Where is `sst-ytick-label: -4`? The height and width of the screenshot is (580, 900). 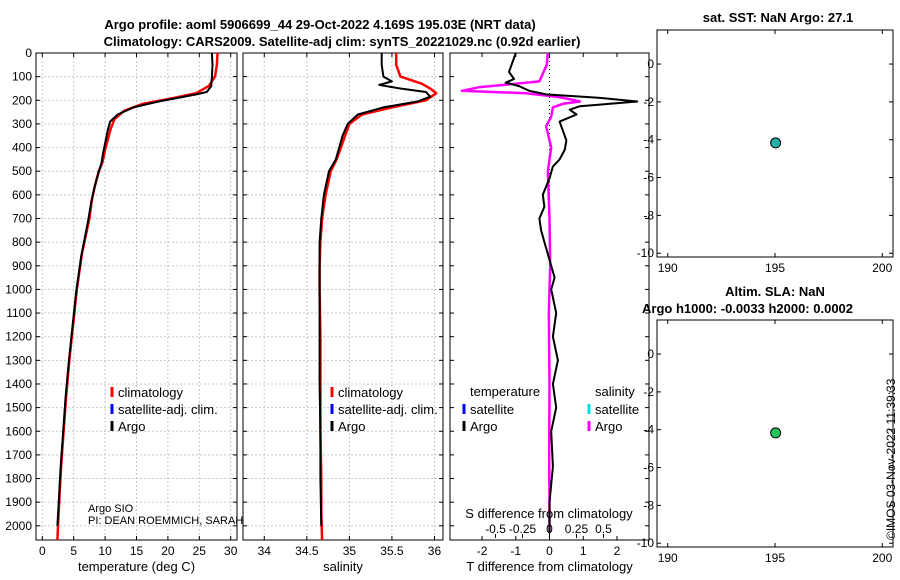
sst-ytick-label: -4 is located at coordinates (648, 140).